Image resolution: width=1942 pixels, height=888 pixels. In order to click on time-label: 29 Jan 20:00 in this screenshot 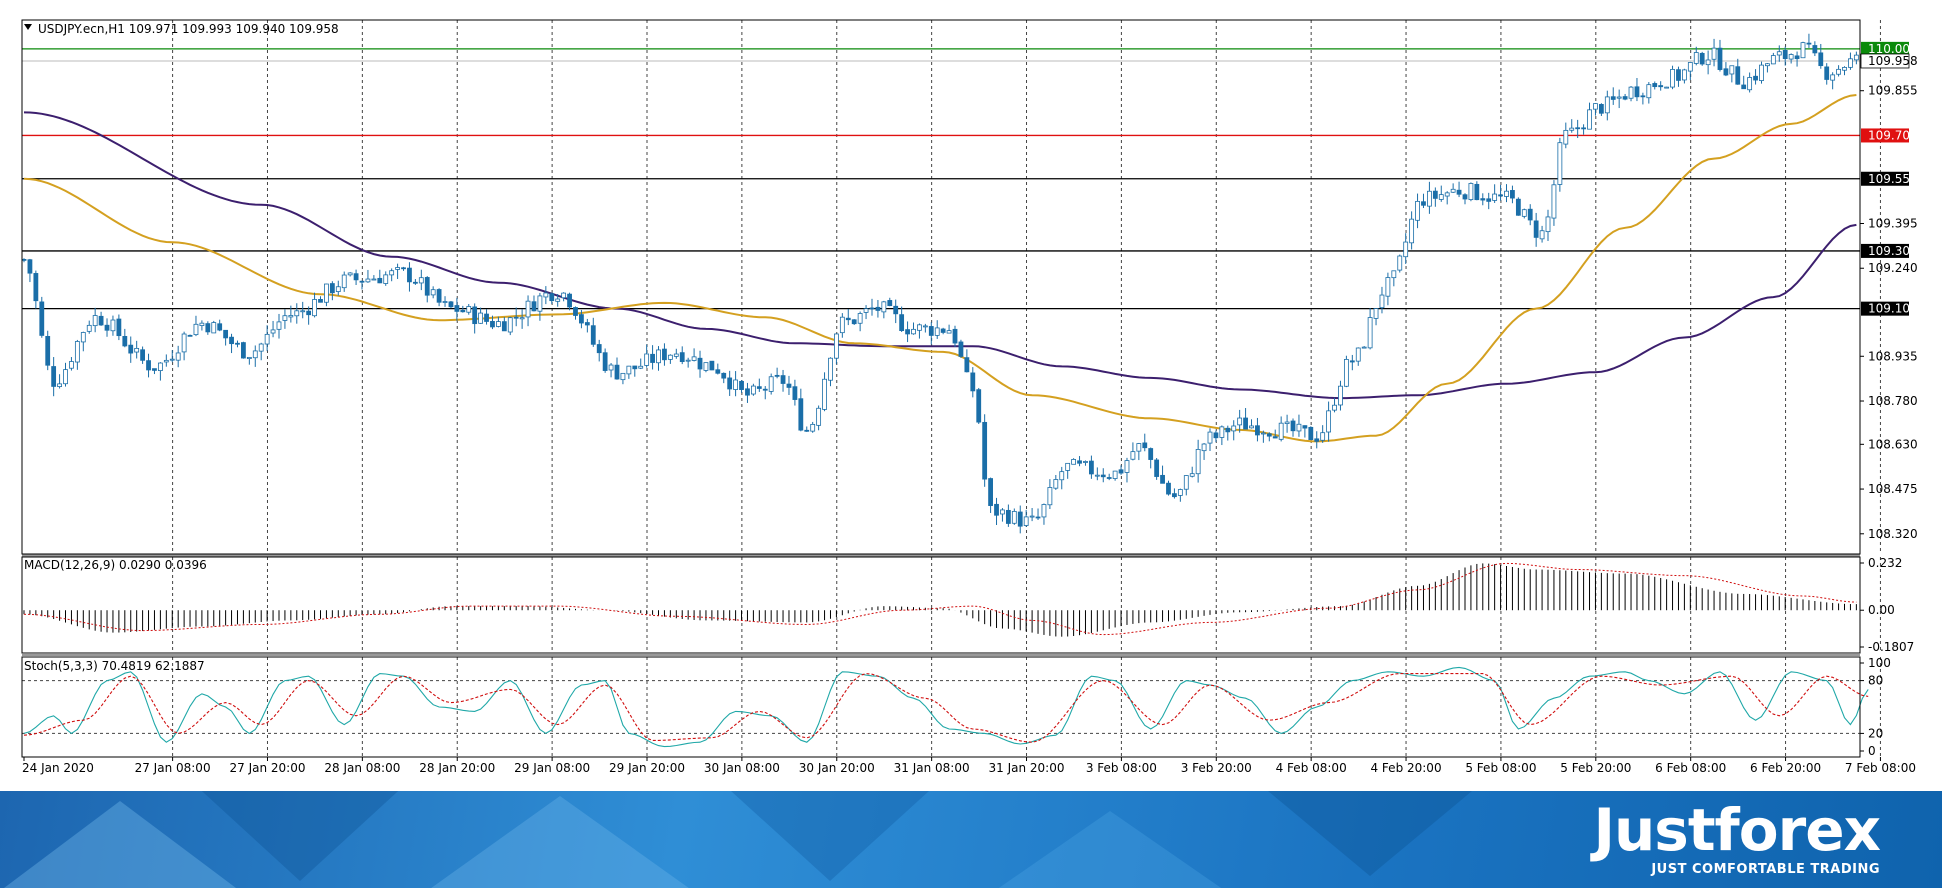, I will do `click(647, 768)`.